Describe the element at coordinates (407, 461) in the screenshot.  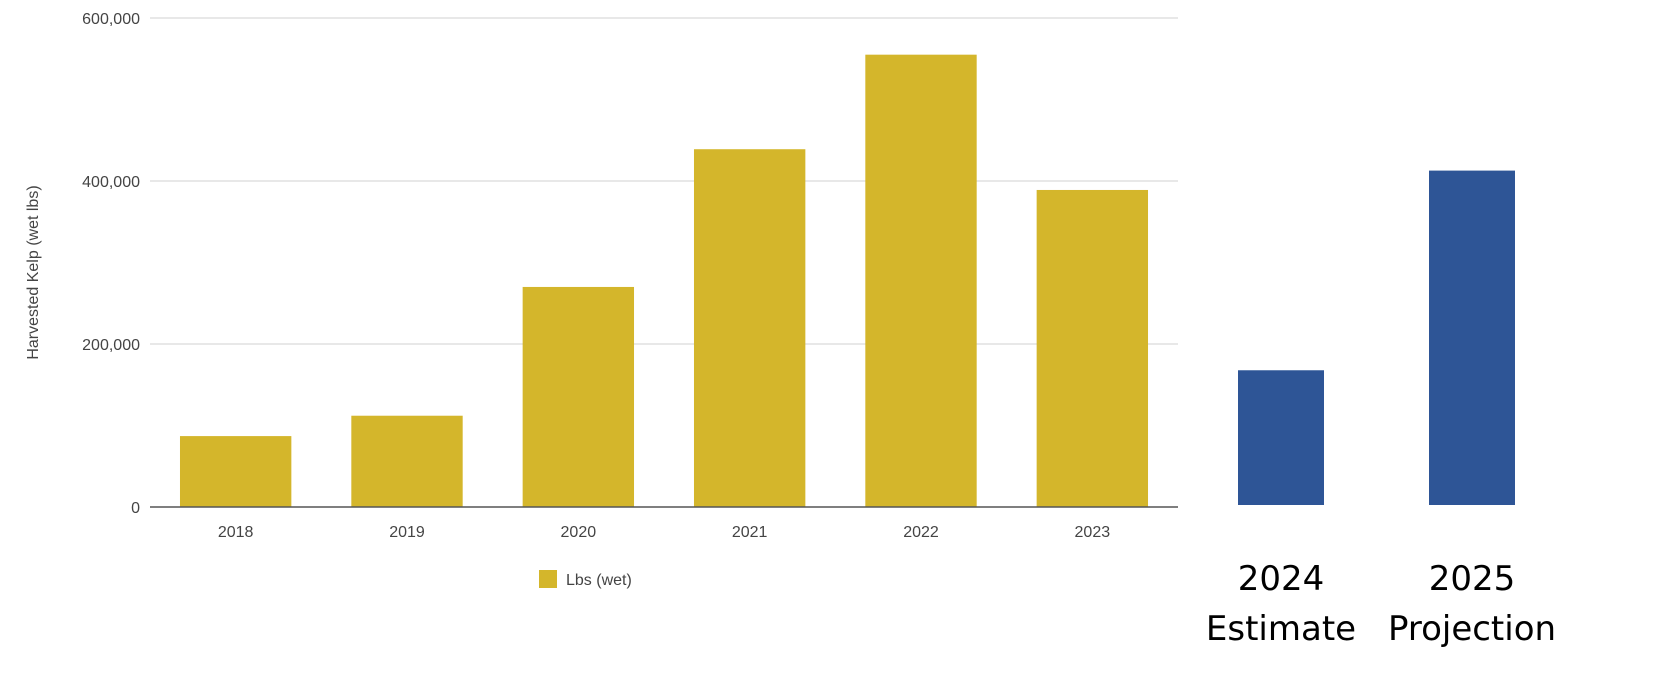
I see `bar-2019` at that location.